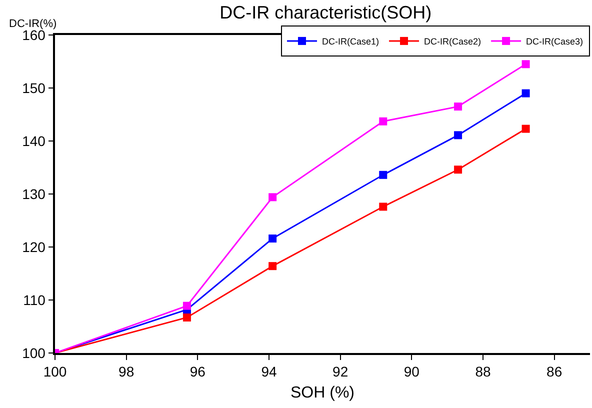 Image resolution: width=592 pixels, height=408 pixels. I want to click on y-tick-label: 120, so click(34, 246).